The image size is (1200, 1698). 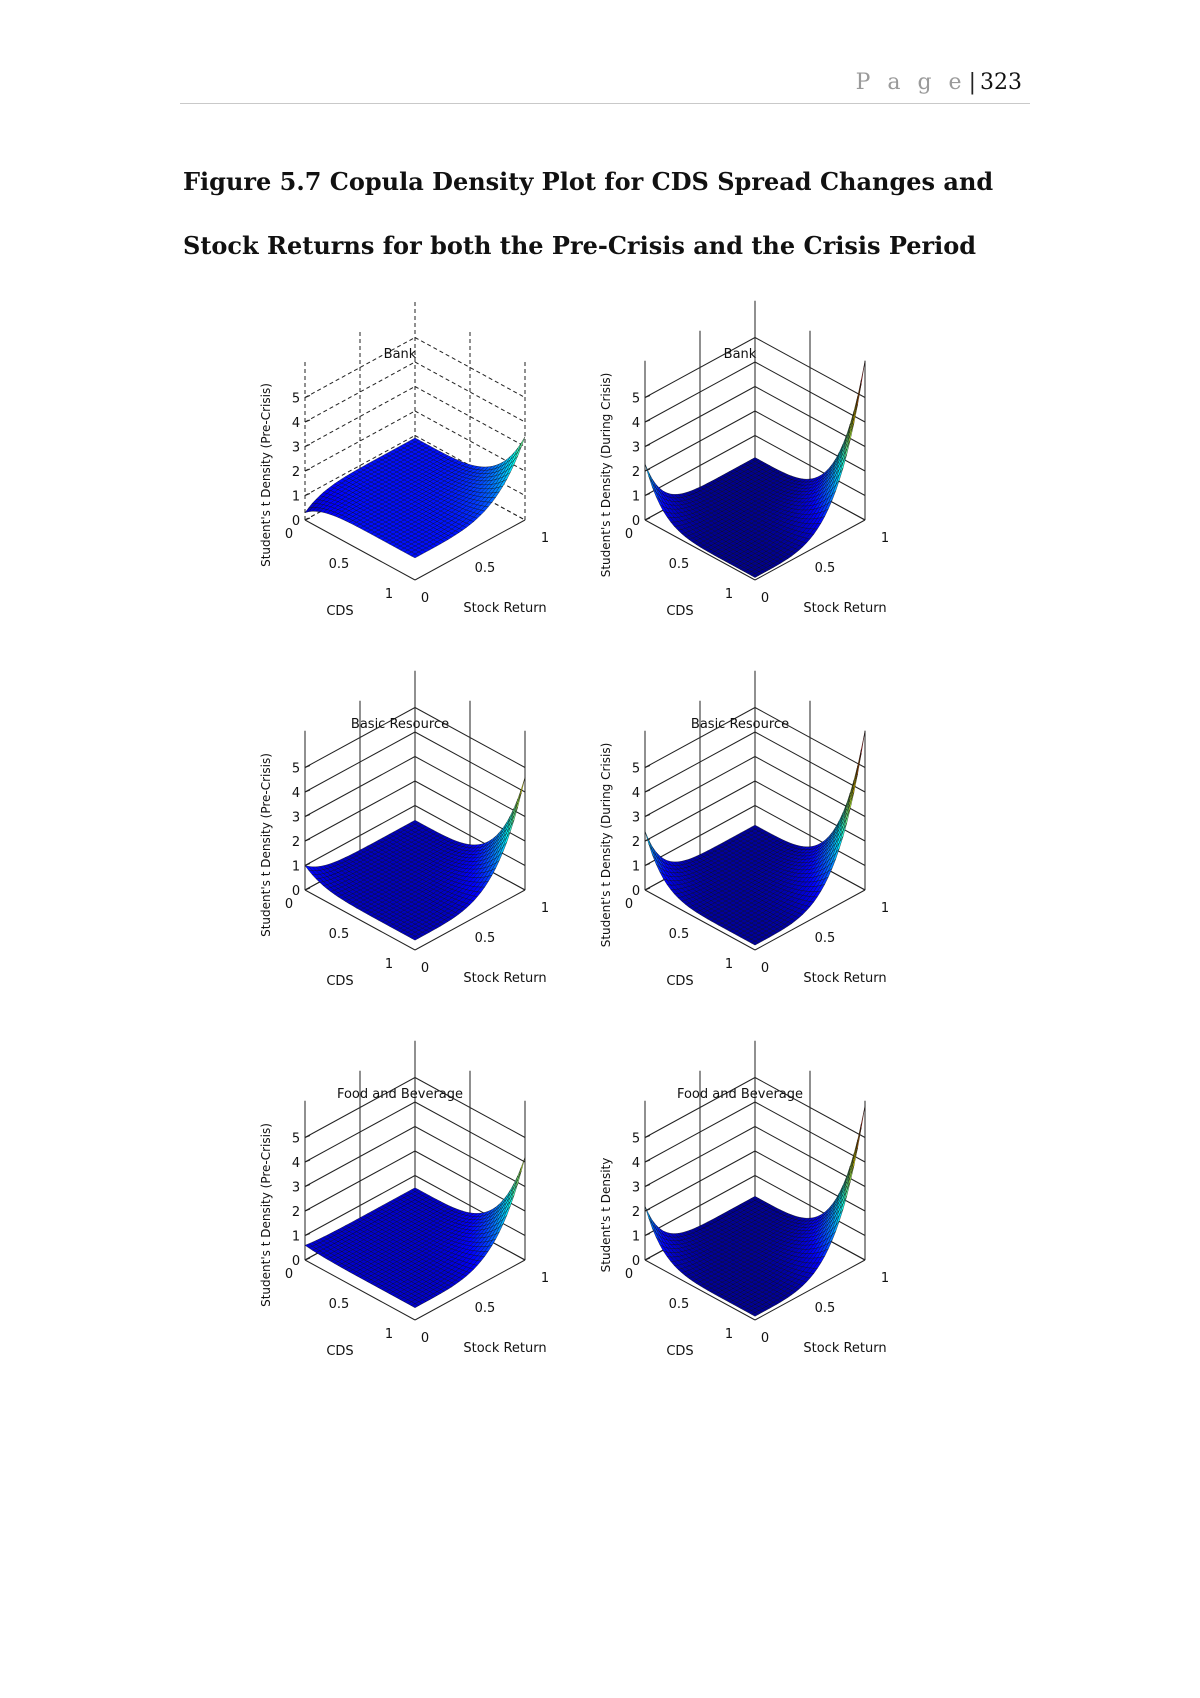 I want to click on density-surface, so click(x=415, y=497).